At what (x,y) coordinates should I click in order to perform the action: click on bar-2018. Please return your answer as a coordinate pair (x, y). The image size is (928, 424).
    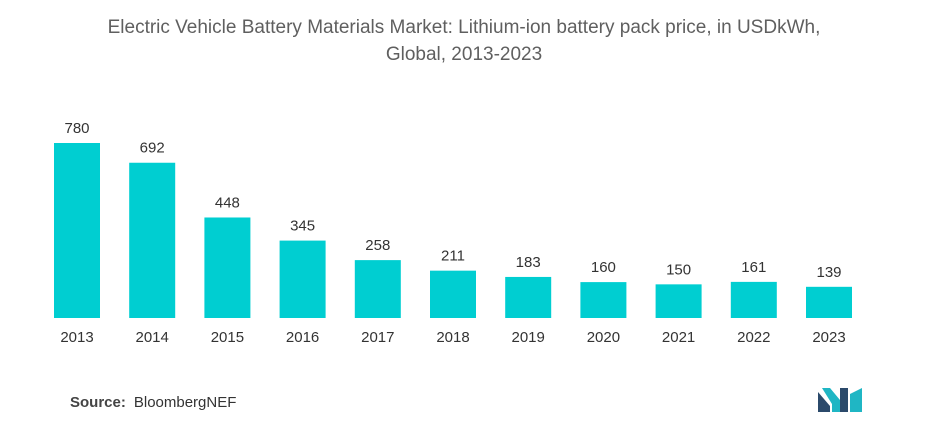
    Looking at the image, I should click on (453, 294).